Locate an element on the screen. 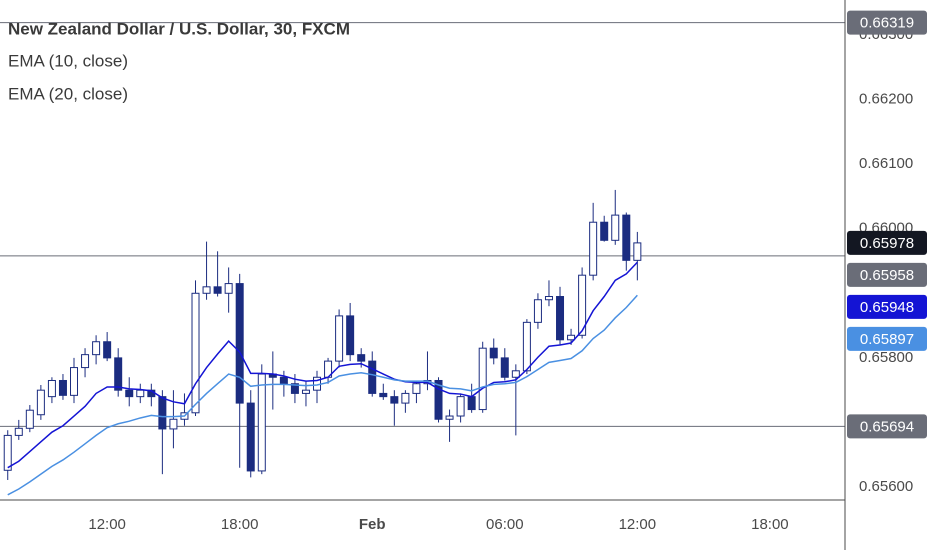 This screenshot has width=932, height=550. price-label: 0.65978 is located at coordinates (887, 243).